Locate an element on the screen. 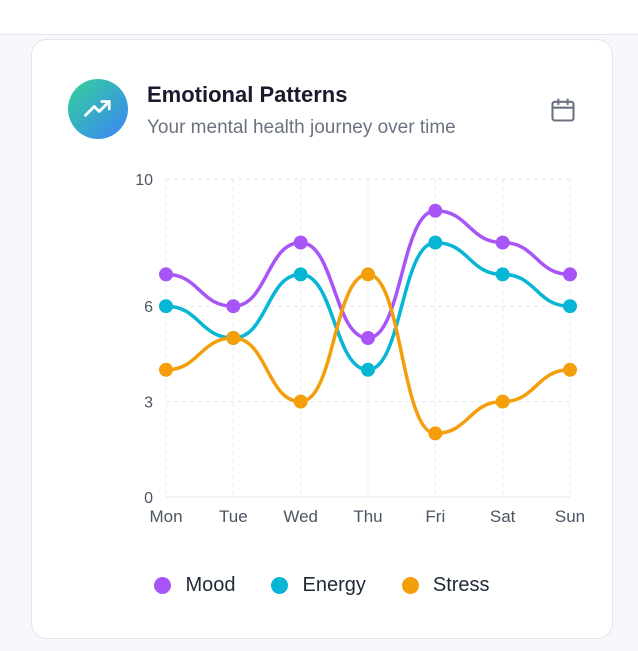  x-tick-label: Tue is located at coordinates (233, 516).